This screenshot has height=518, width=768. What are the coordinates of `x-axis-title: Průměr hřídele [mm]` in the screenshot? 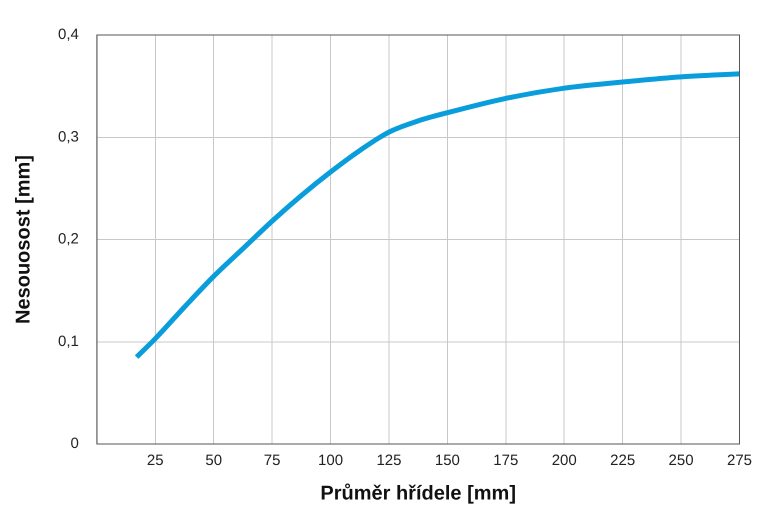 It's located at (418, 493).